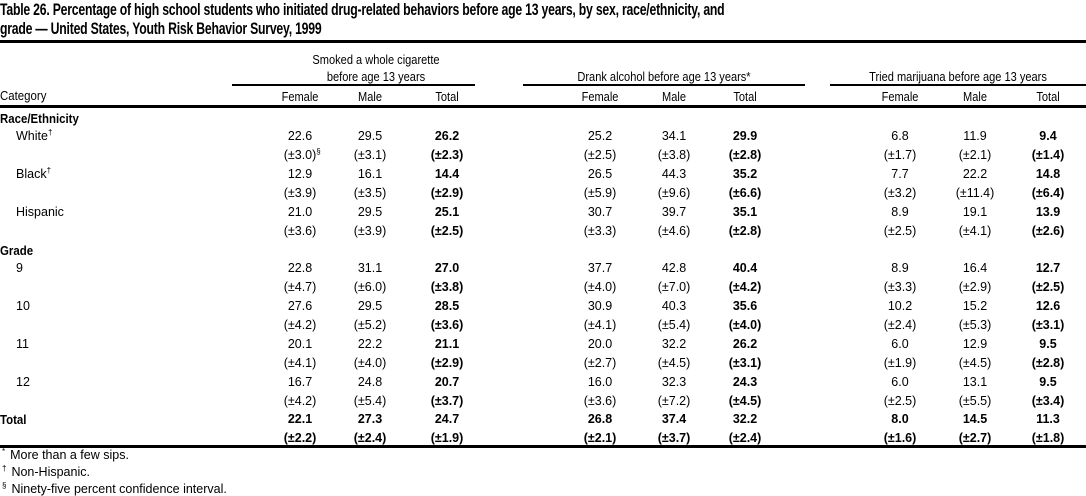 The height and width of the screenshot is (496, 1086). I want to click on cell-value: 26.2, so click(447, 136).